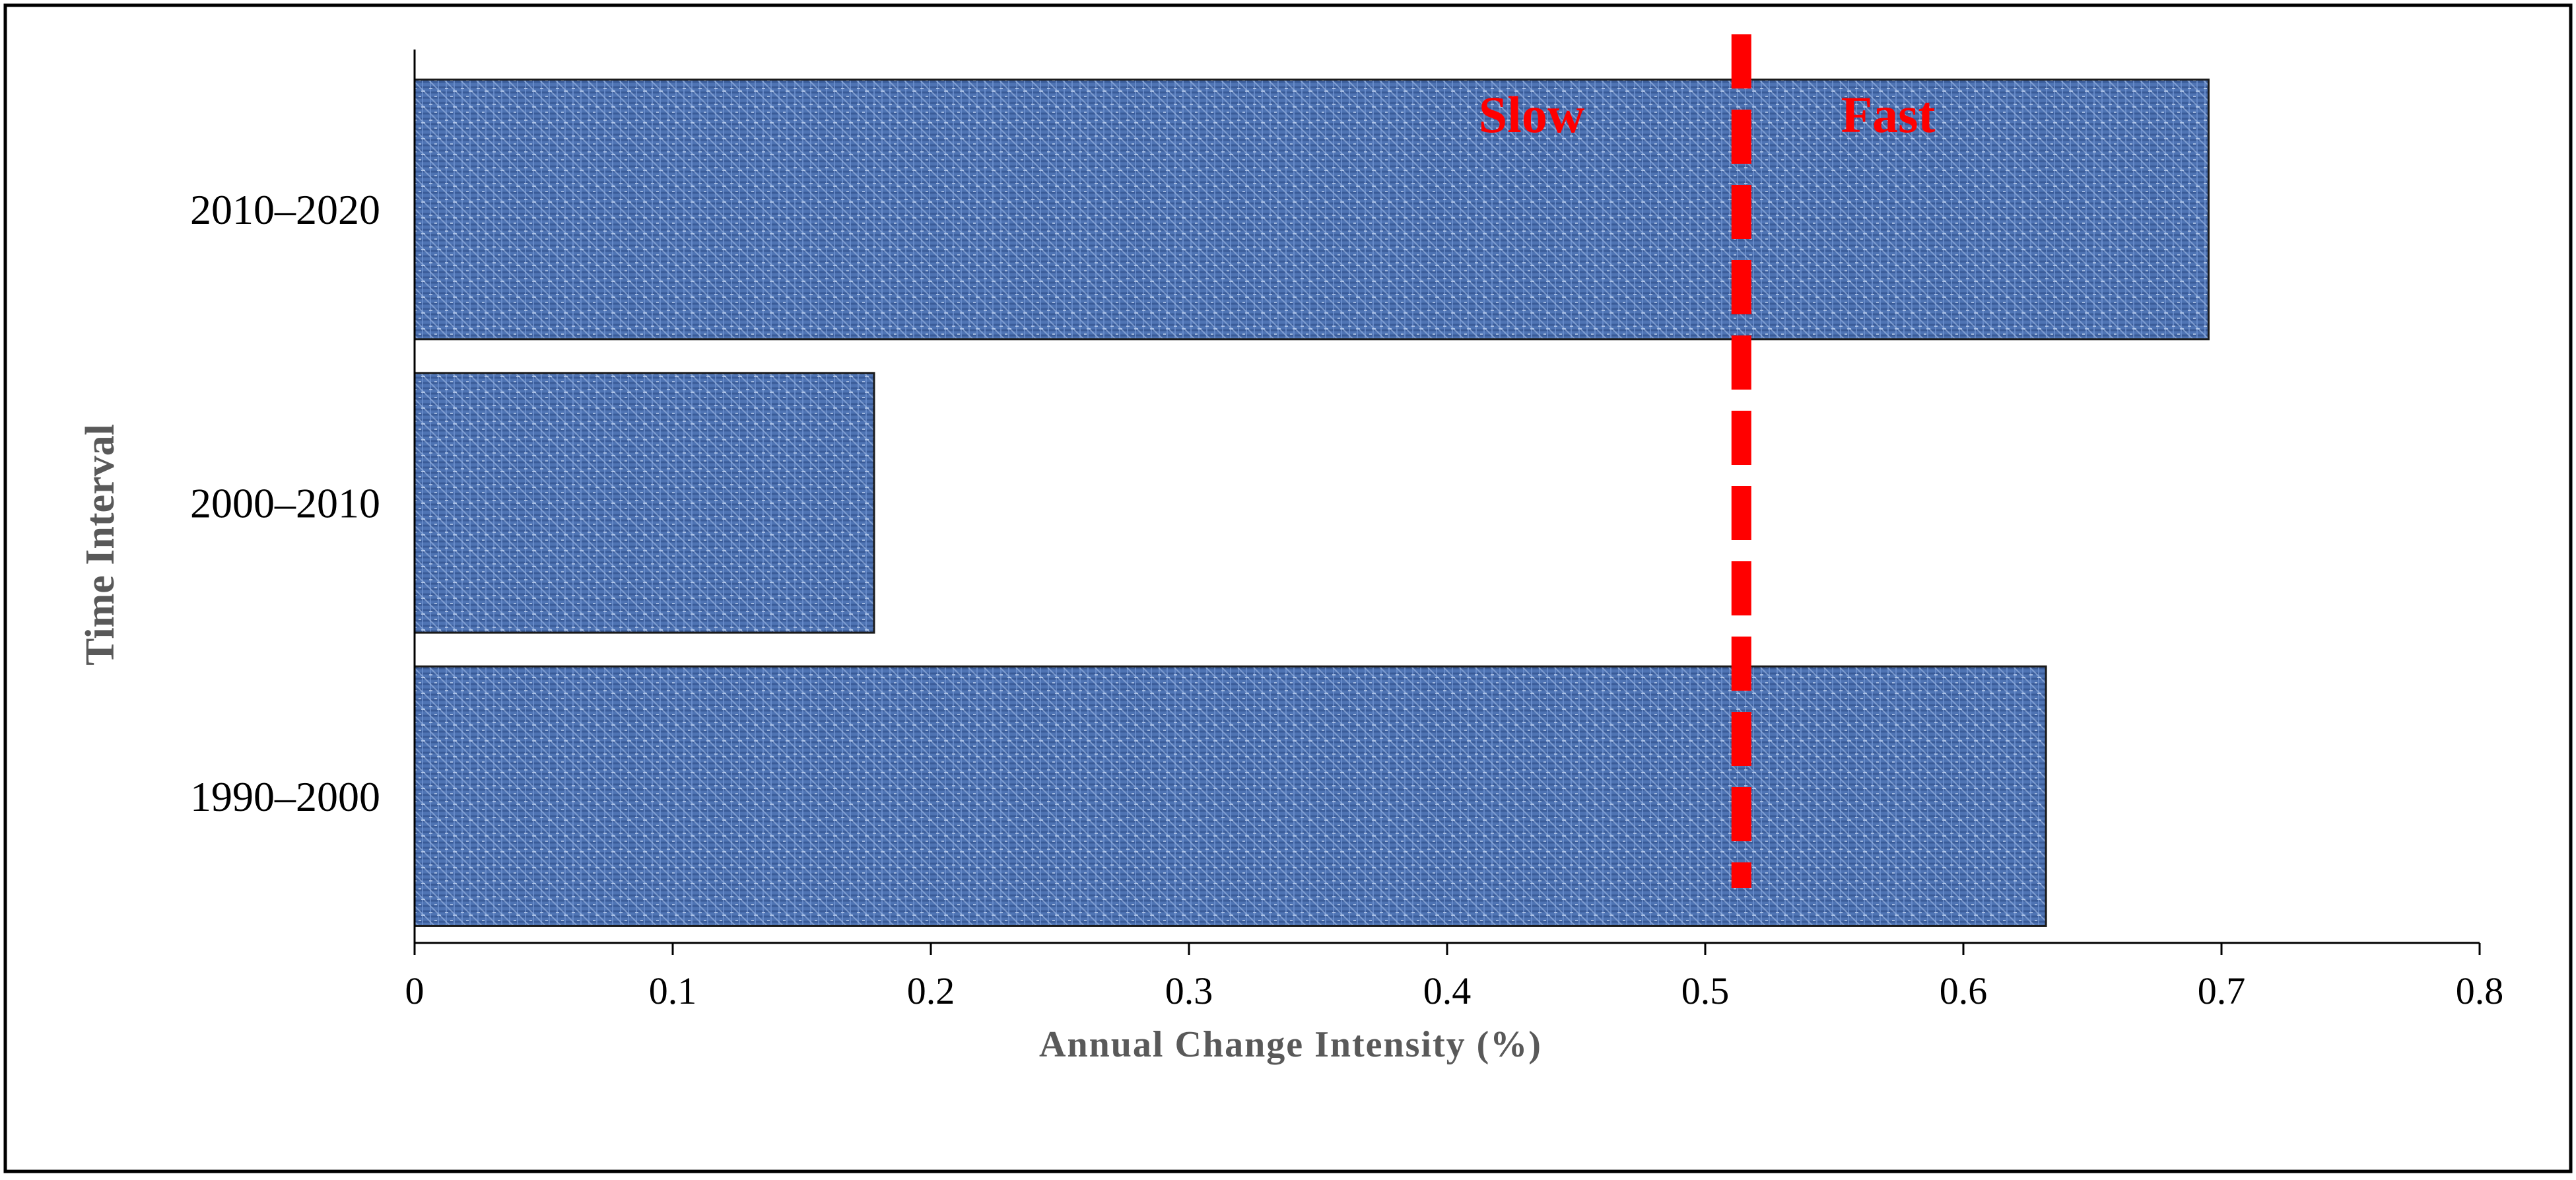  What do you see at coordinates (1189, 991) in the screenshot?
I see `x-tick-label: 0.3` at bounding box center [1189, 991].